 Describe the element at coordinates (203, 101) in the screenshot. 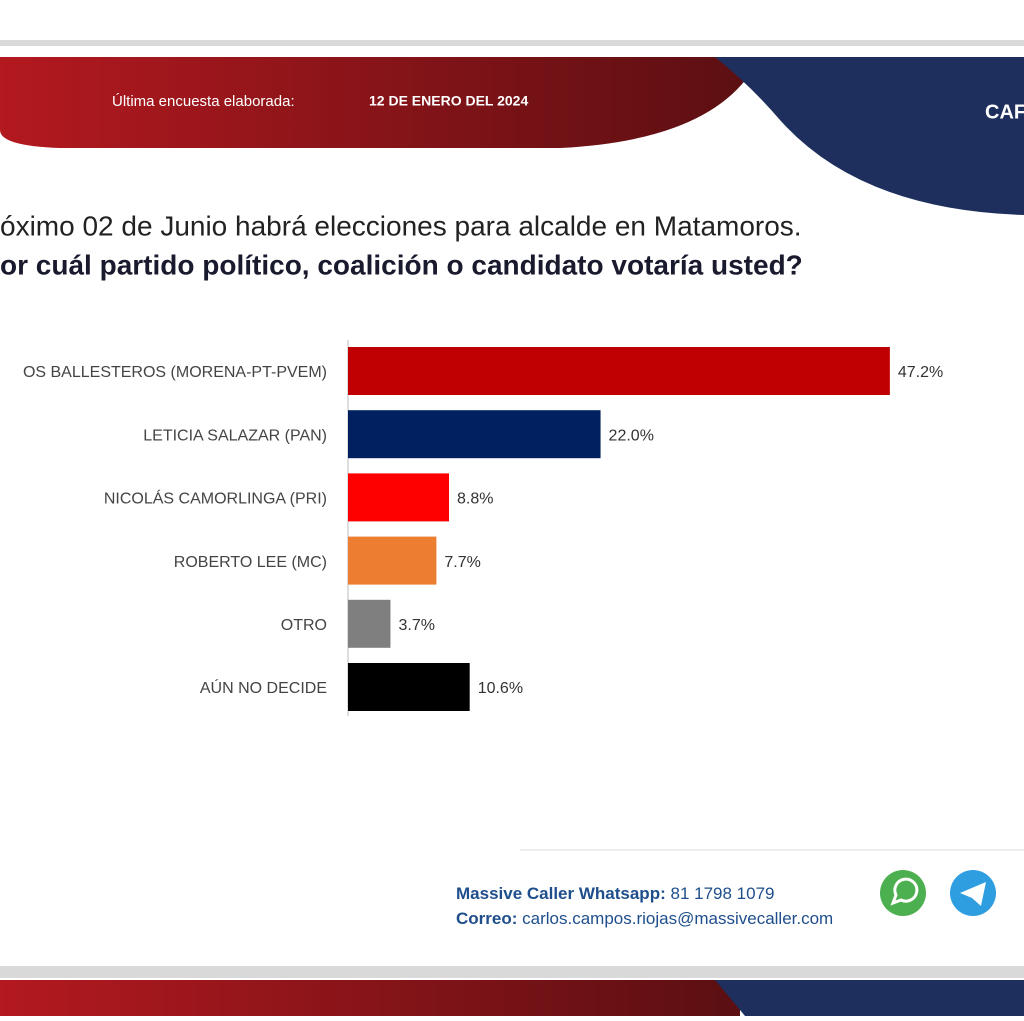

I see `survey-label: Última encuesta elaborada:` at that location.